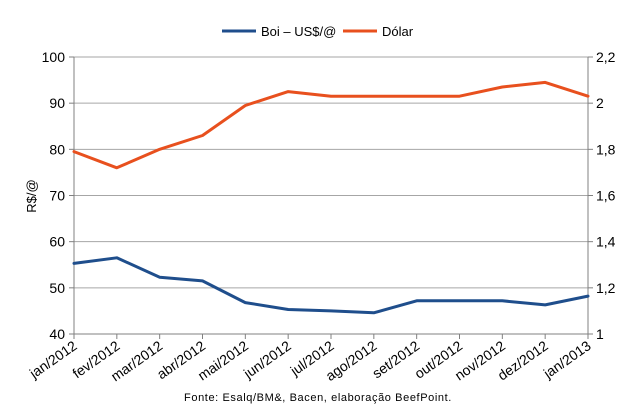 This screenshot has height=413, width=632. What do you see at coordinates (567, 359) in the screenshot?
I see `x-tick-label: jan/2013` at bounding box center [567, 359].